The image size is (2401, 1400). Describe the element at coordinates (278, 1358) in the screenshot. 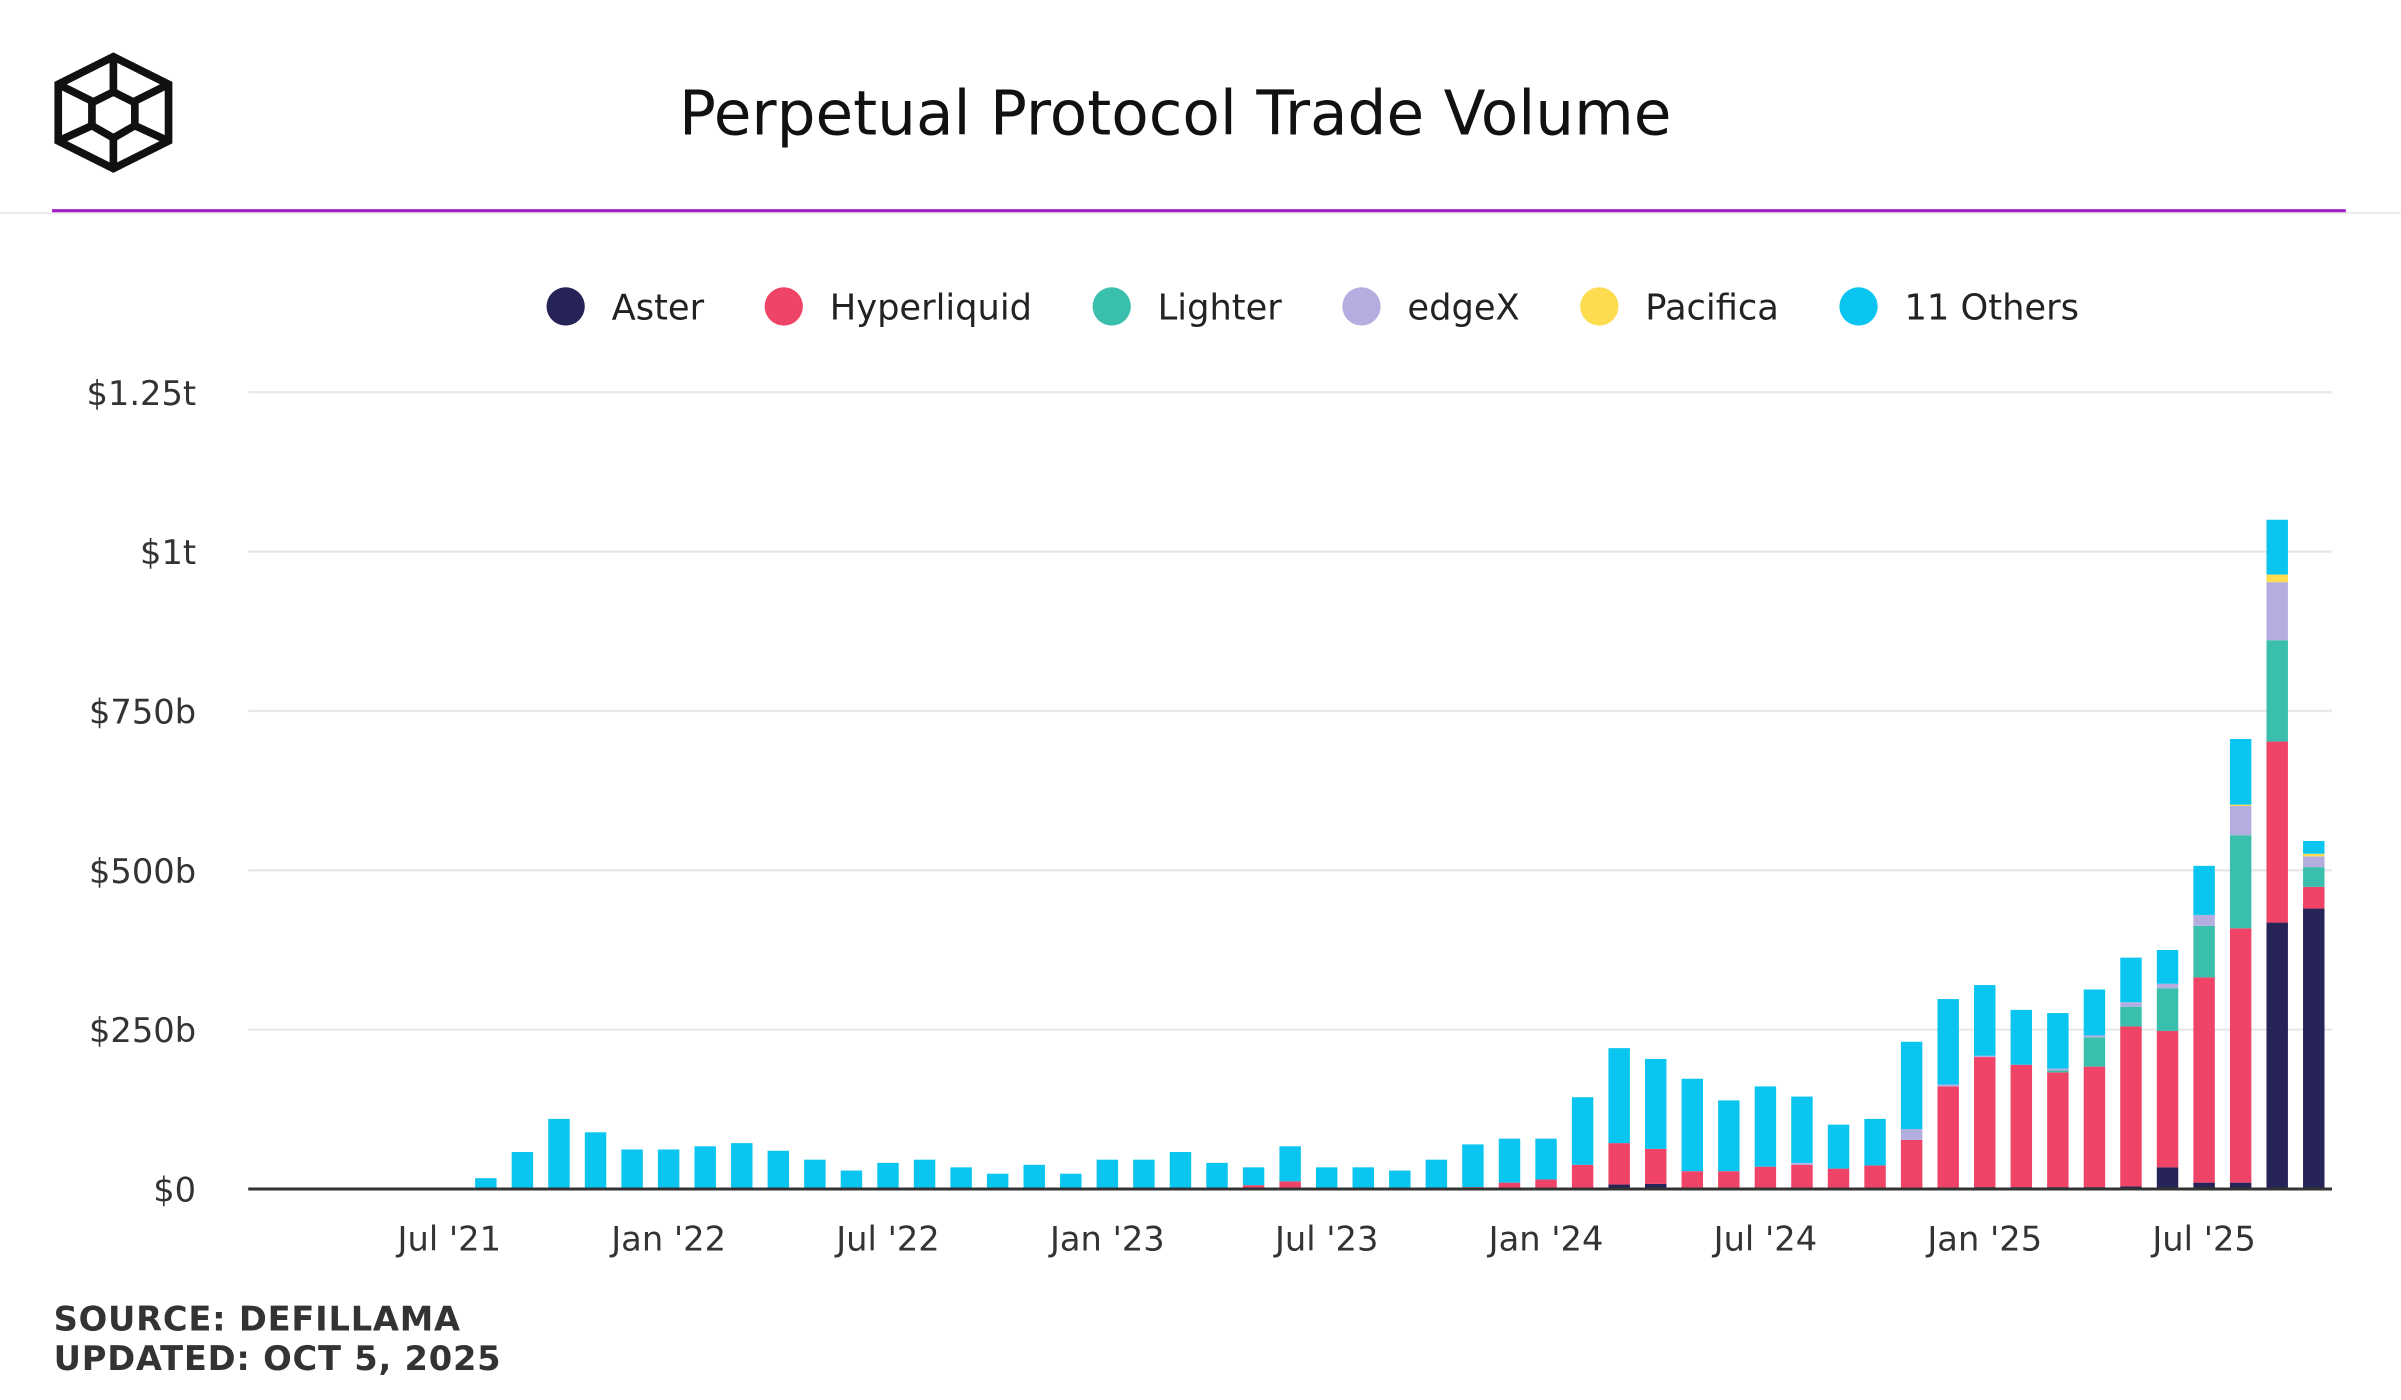

I see `updated-note: UPDATED: OCT 5, 2025` at that location.